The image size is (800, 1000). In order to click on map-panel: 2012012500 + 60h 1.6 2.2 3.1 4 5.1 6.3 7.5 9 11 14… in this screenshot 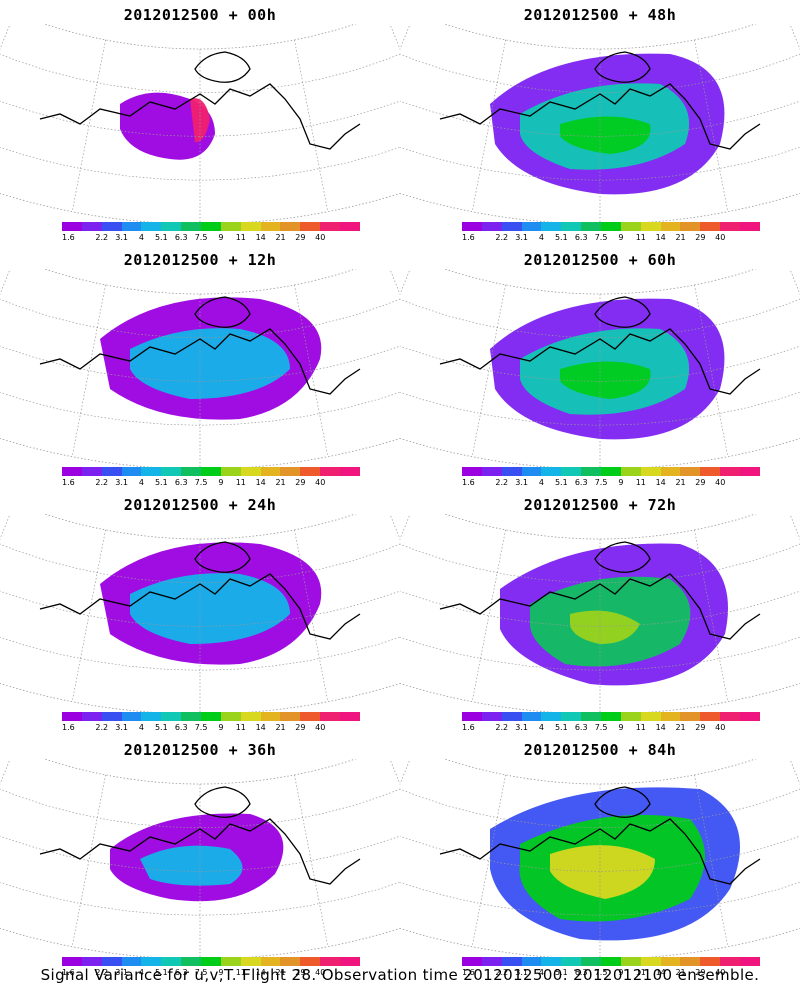, I will do `click(600, 367)`.